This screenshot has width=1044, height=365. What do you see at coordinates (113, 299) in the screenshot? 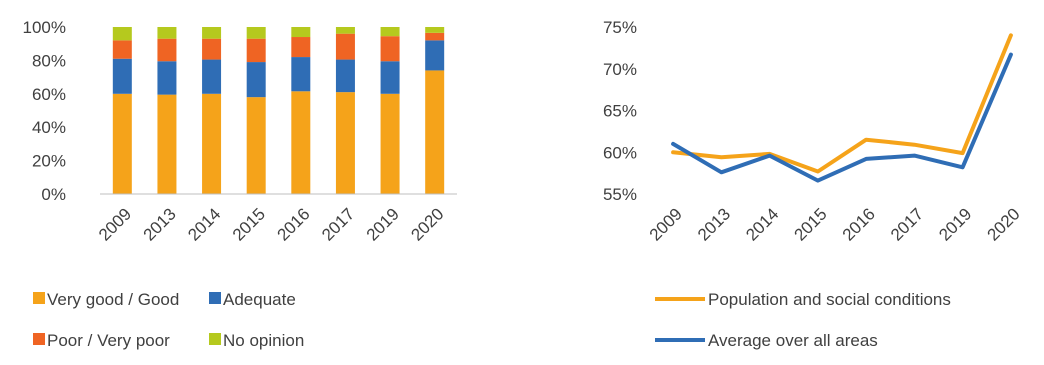
I see `legend-label-very-good-good: Very good / Good` at bounding box center [113, 299].